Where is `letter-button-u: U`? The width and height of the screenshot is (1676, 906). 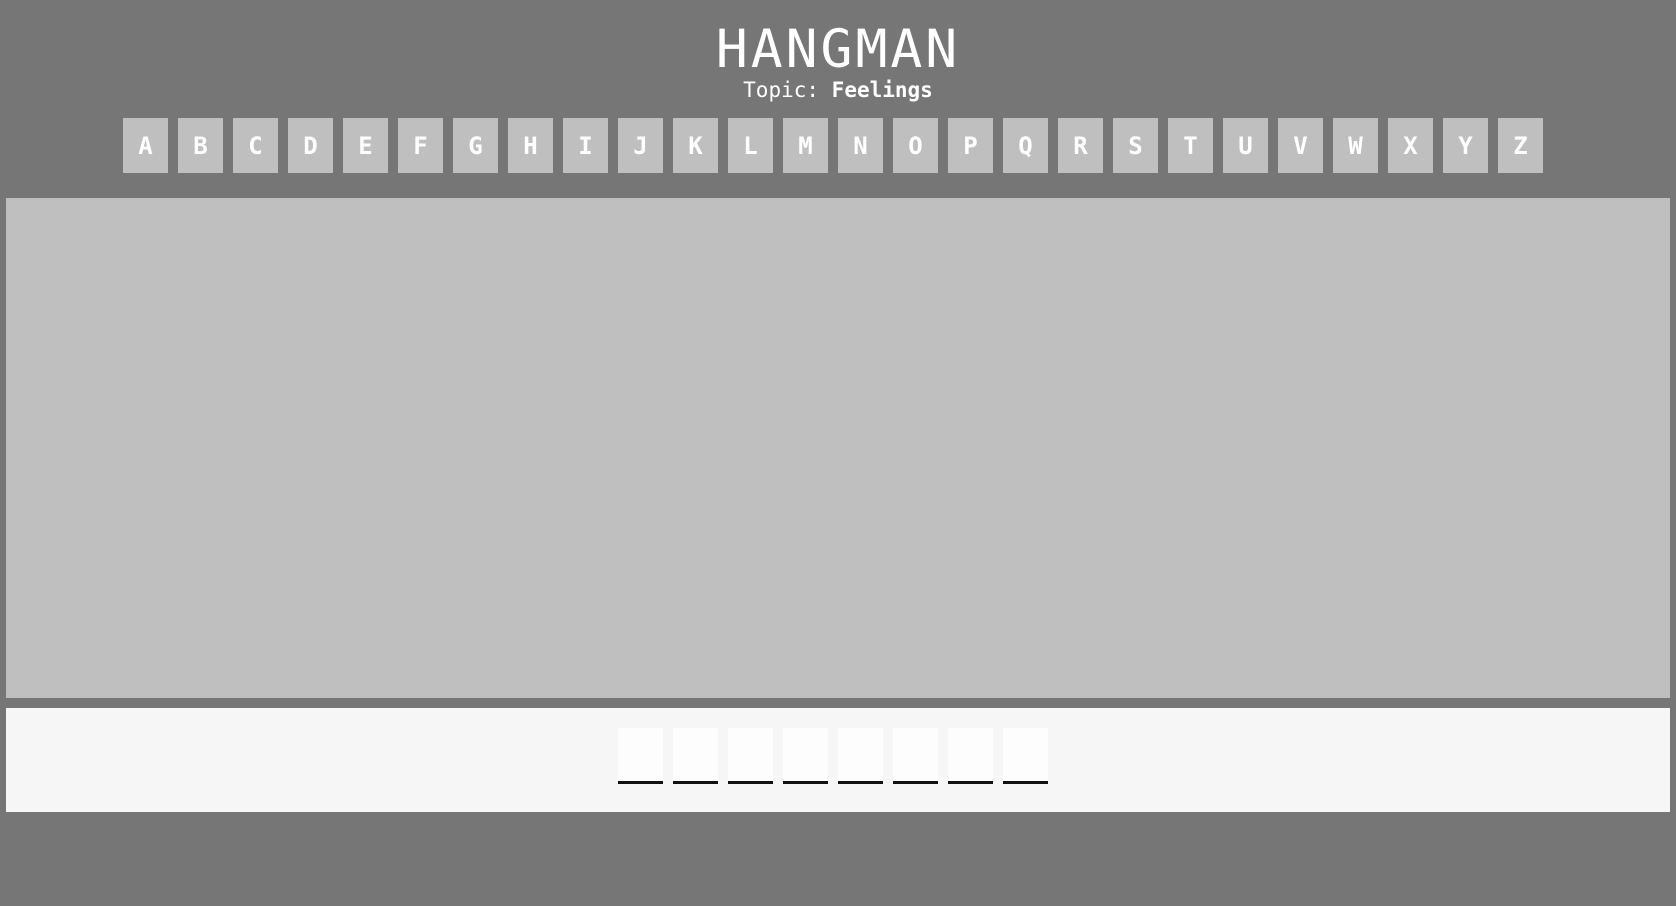
letter-button-u: U is located at coordinates (1245, 145).